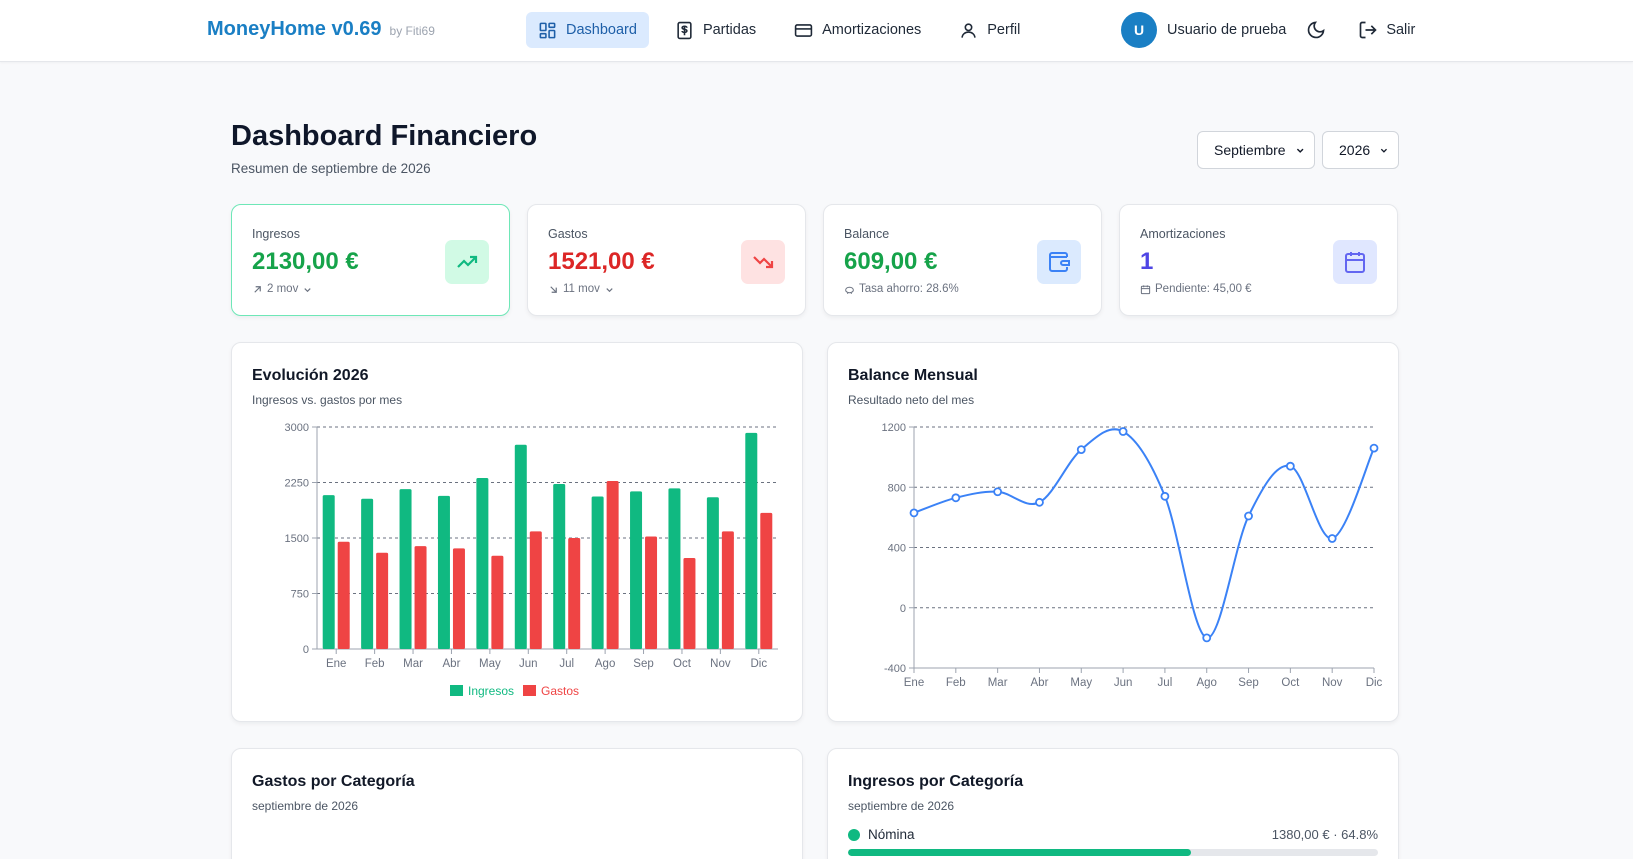 This screenshot has width=1633, height=859. I want to click on category-name: Nómina, so click(891, 834).